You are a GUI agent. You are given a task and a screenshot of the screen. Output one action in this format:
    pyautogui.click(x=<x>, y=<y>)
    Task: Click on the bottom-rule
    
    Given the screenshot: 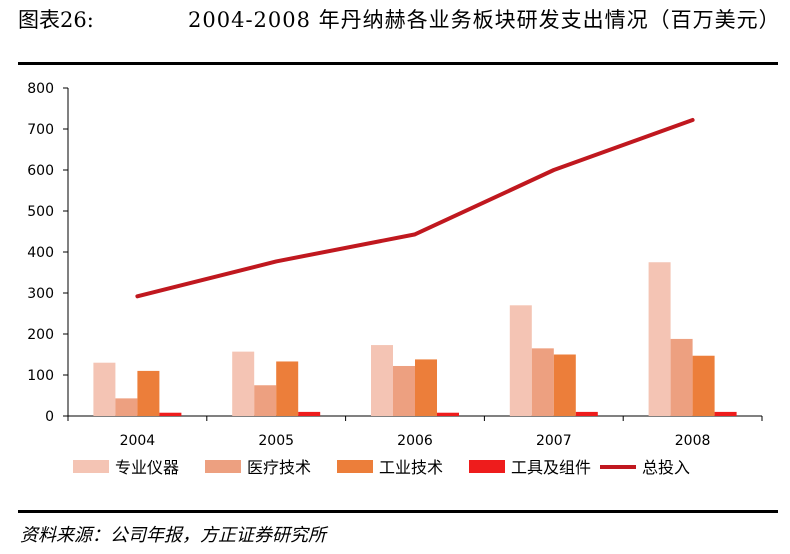 What is the action you would take?
    pyautogui.click(x=398, y=511)
    